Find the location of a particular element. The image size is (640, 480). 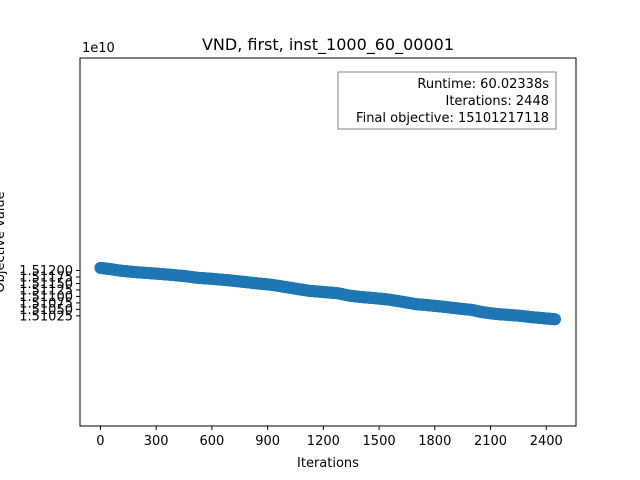

y-tick-label: 1.51025 is located at coordinates (46, 316).